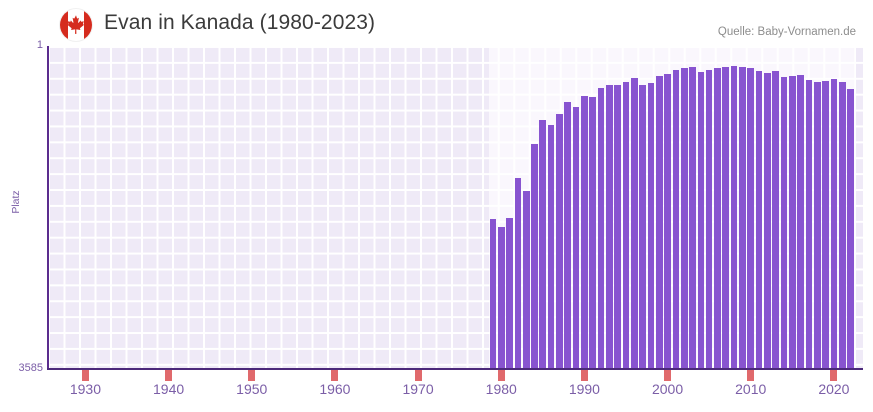 The image size is (873, 412). What do you see at coordinates (418, 389) in the screenshot?
I see `x-axis-tick-label: 1970` at bounding box center [418, 389].